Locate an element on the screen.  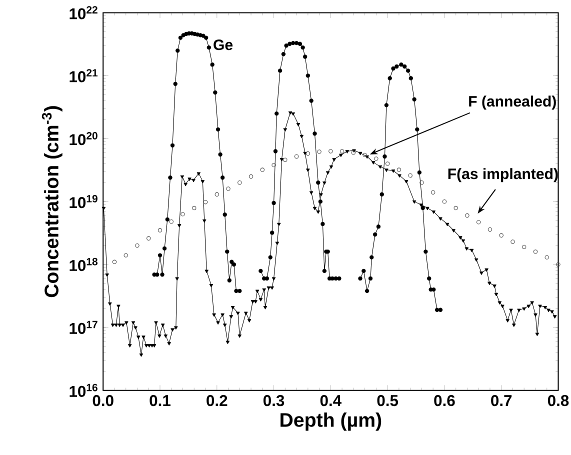
x-tick-label: 0.7 is located at coordinates (501, 400).